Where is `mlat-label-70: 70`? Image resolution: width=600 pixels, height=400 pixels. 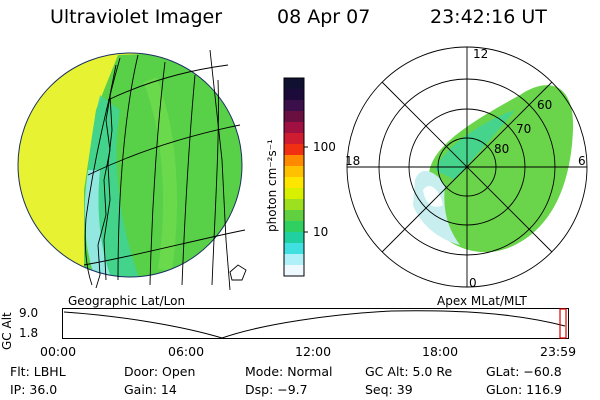 mlat-label-70: 70 is located at coordinates (523, 129).